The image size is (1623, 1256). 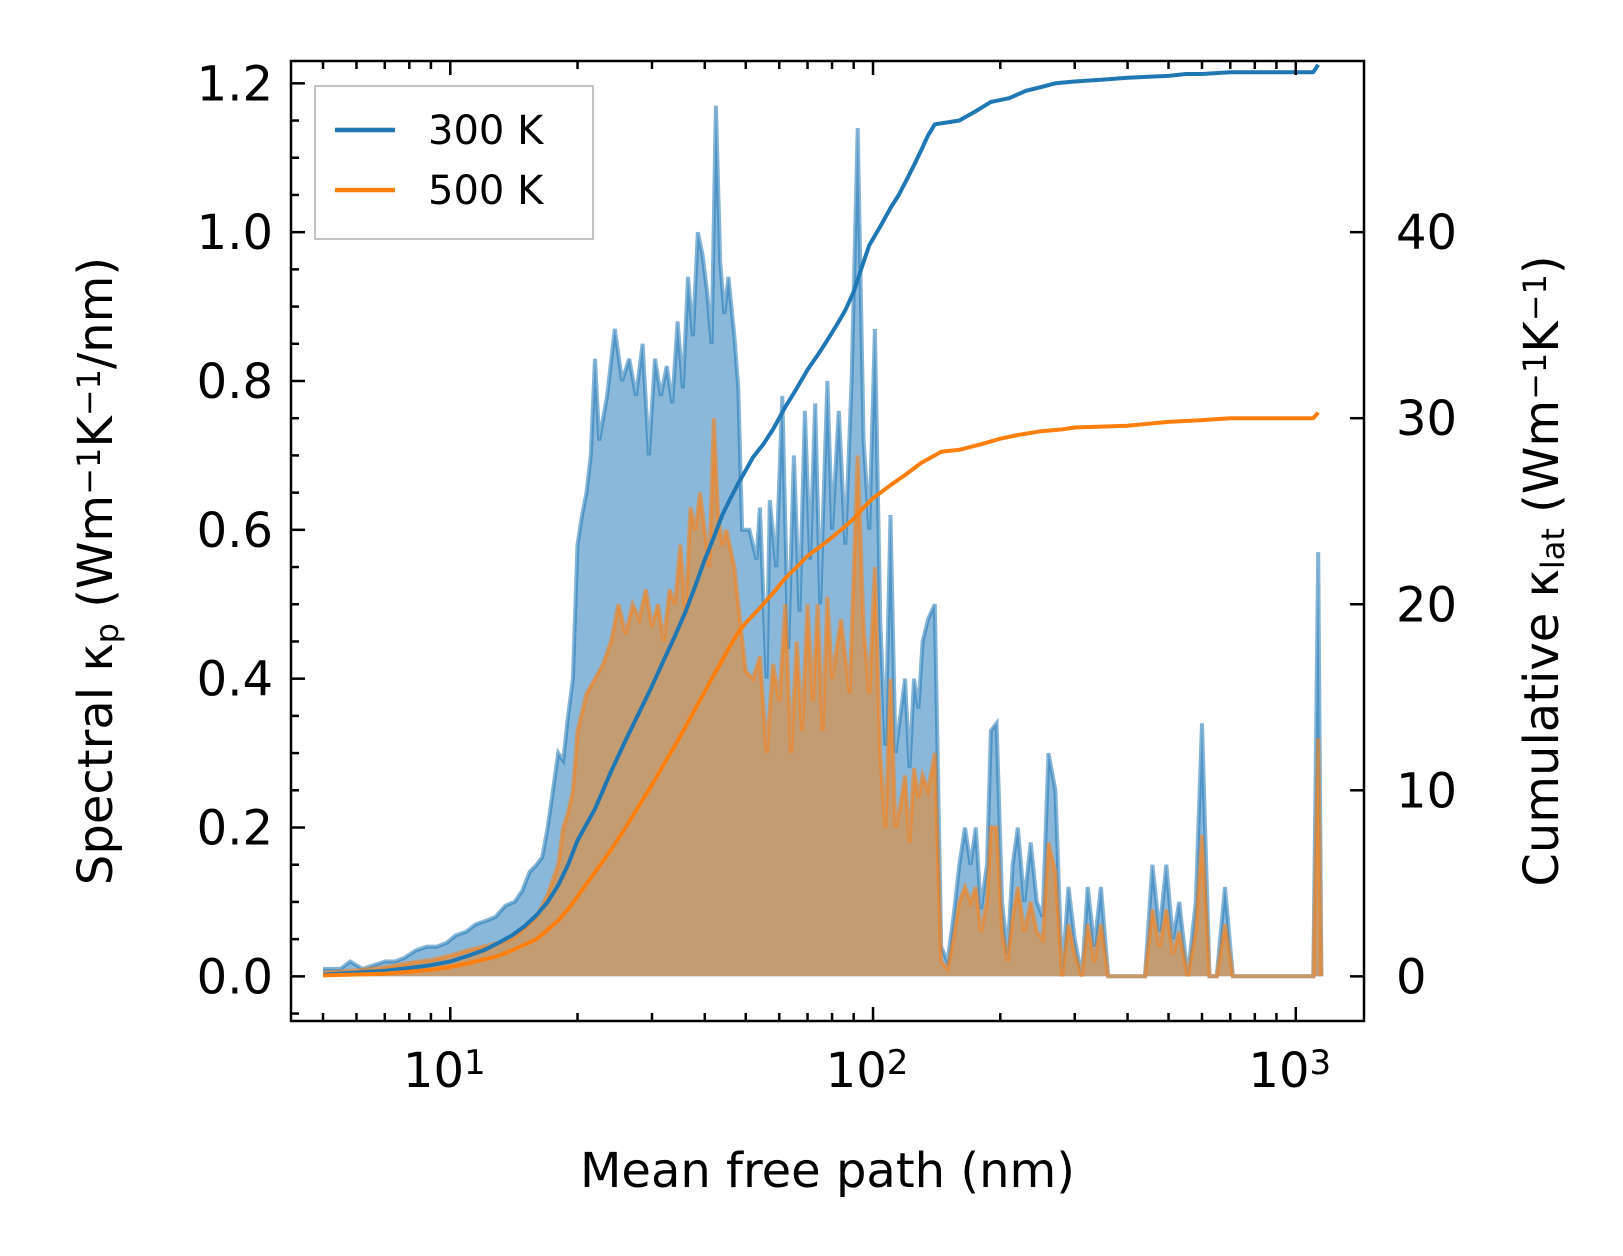 What do you see at coordinates (867, 1071) in the screenshot?
I see `x-tick-label: 102` at bounding box center [867, 1071].